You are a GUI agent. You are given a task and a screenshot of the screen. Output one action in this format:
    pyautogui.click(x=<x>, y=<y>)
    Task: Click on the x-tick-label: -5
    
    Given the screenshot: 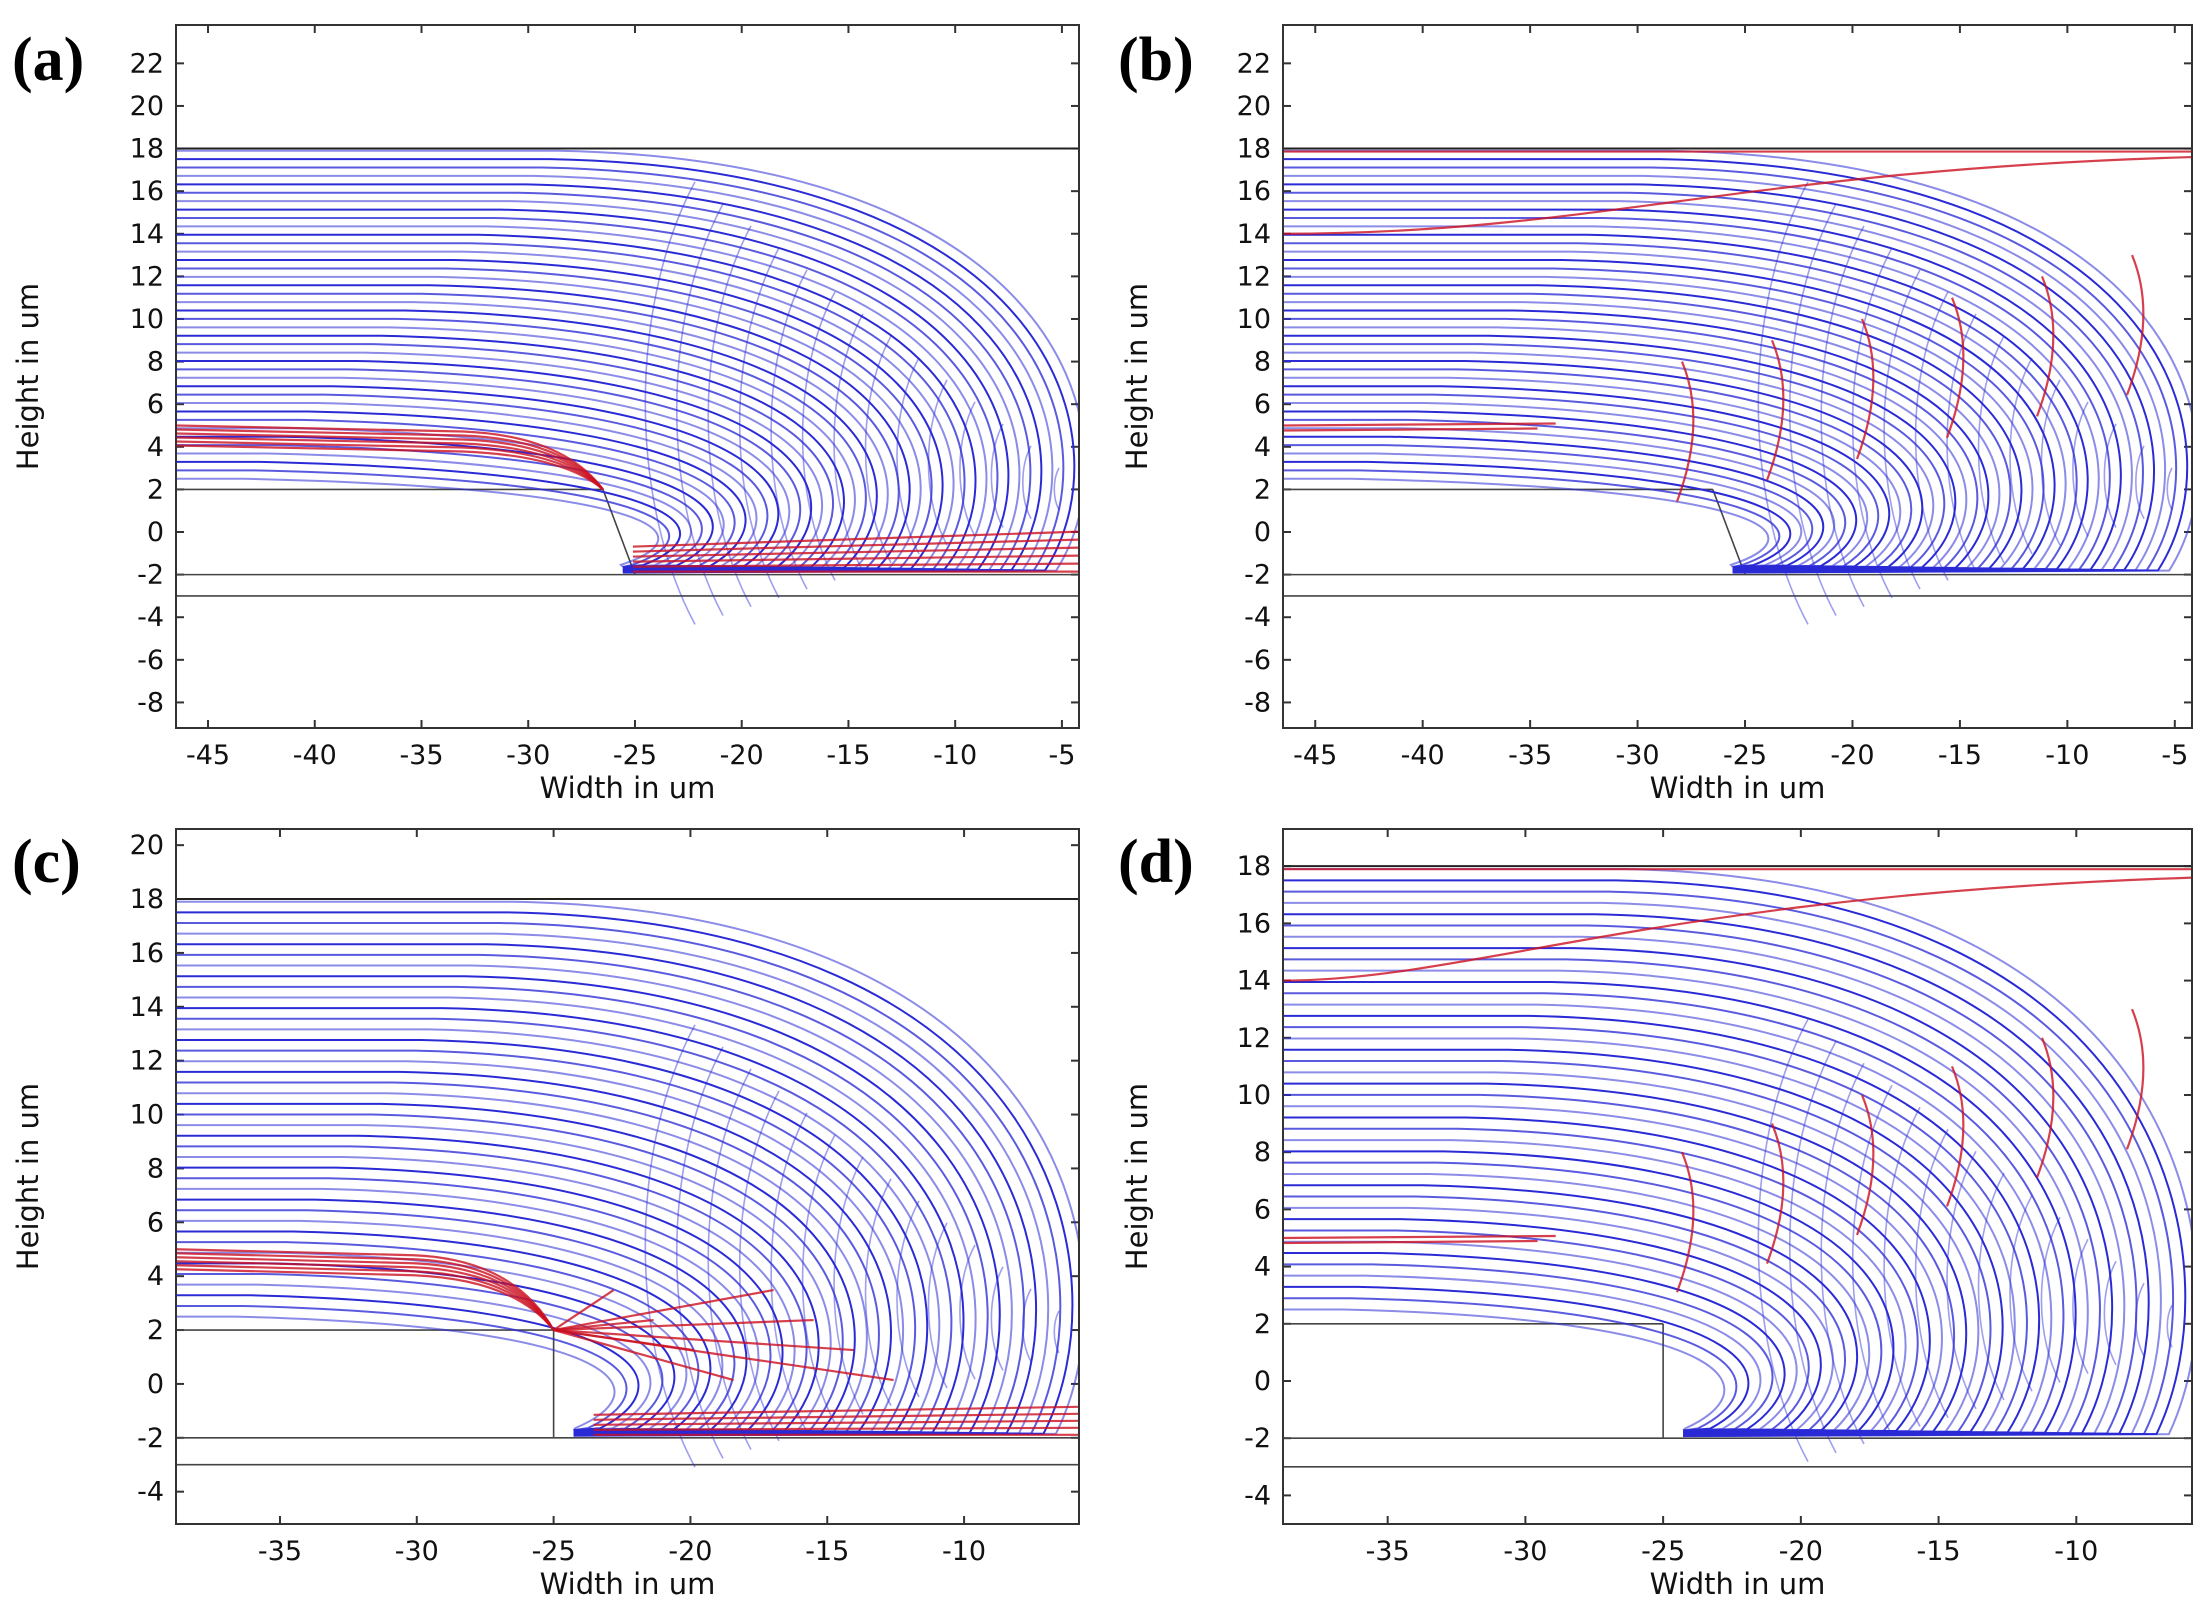 What is the action you would take?
    pyautogui.click(x=1061, y=755)
    